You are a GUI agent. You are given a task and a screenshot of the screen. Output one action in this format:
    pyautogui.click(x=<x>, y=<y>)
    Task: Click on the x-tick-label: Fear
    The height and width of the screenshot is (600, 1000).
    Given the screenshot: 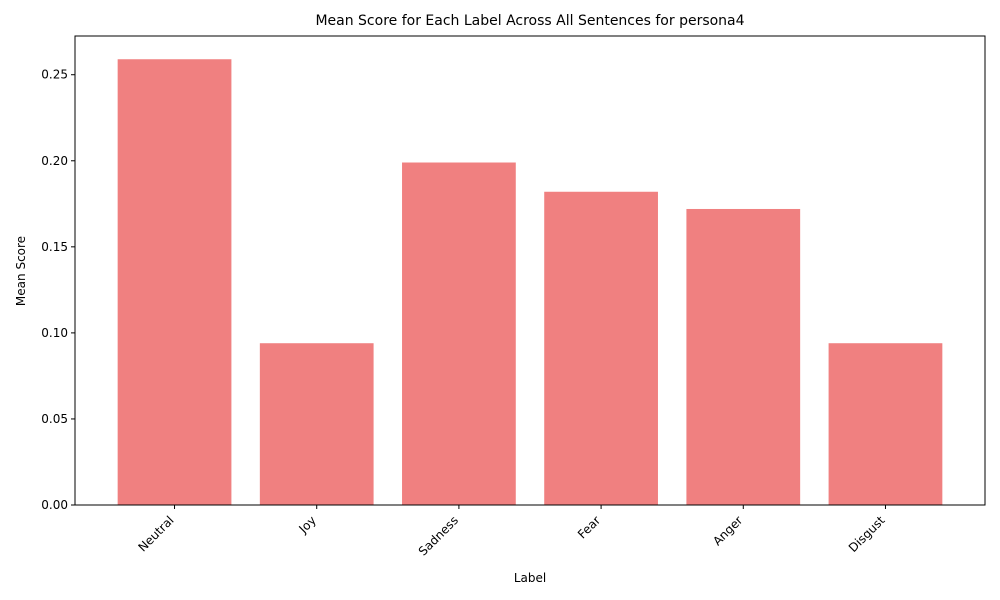 What is the action you would take?
    pyautogui.click(x=589, y=527)
    